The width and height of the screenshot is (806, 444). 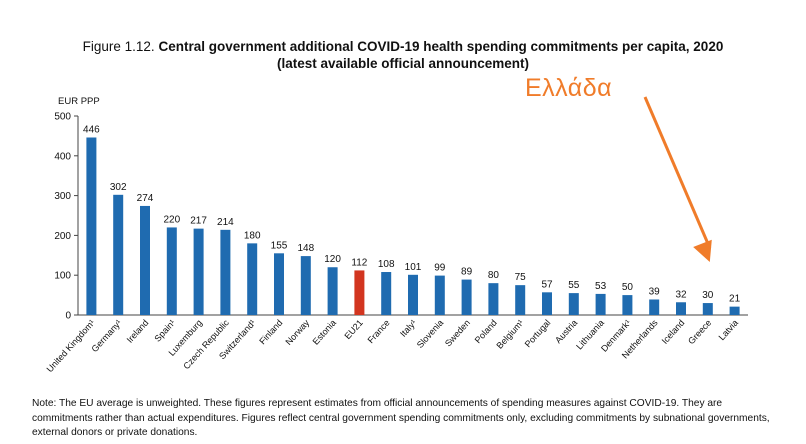 I want to click on data-label: 155, so click(x=279, y=245).